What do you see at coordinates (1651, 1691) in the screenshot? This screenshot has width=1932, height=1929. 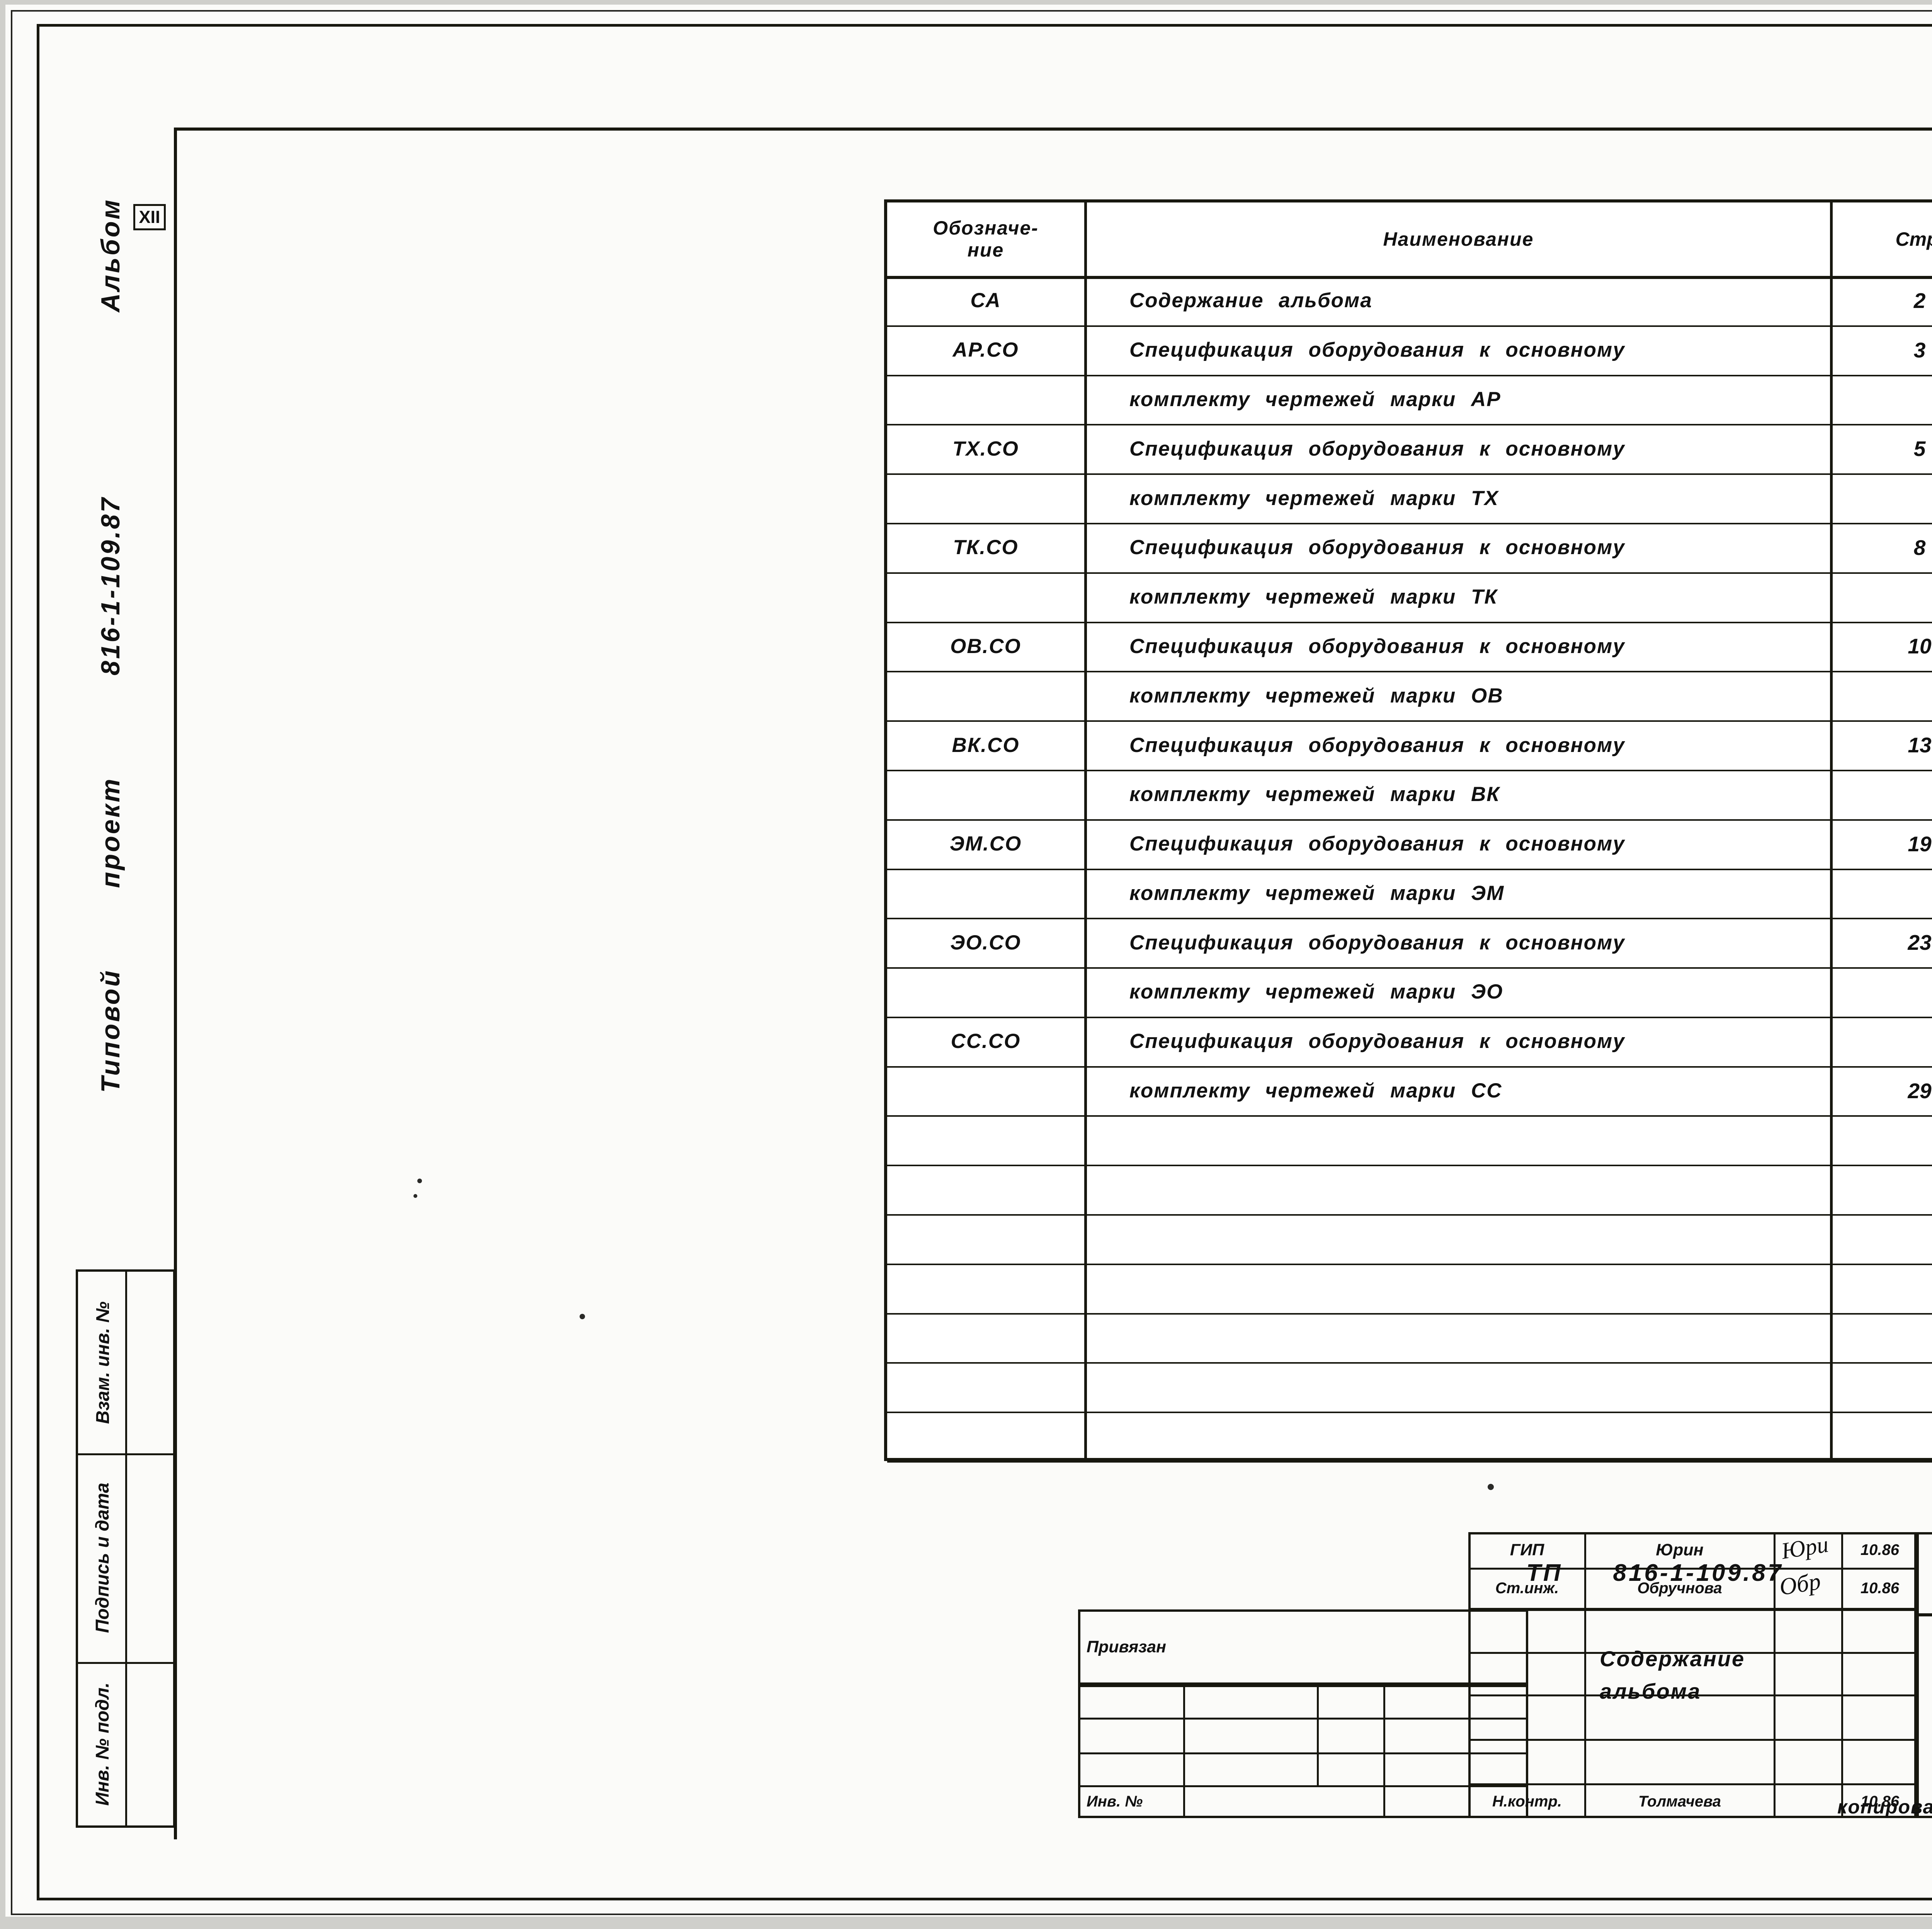 I see `doc-title-line2: альбома` at bounding box center [1651, 1691].